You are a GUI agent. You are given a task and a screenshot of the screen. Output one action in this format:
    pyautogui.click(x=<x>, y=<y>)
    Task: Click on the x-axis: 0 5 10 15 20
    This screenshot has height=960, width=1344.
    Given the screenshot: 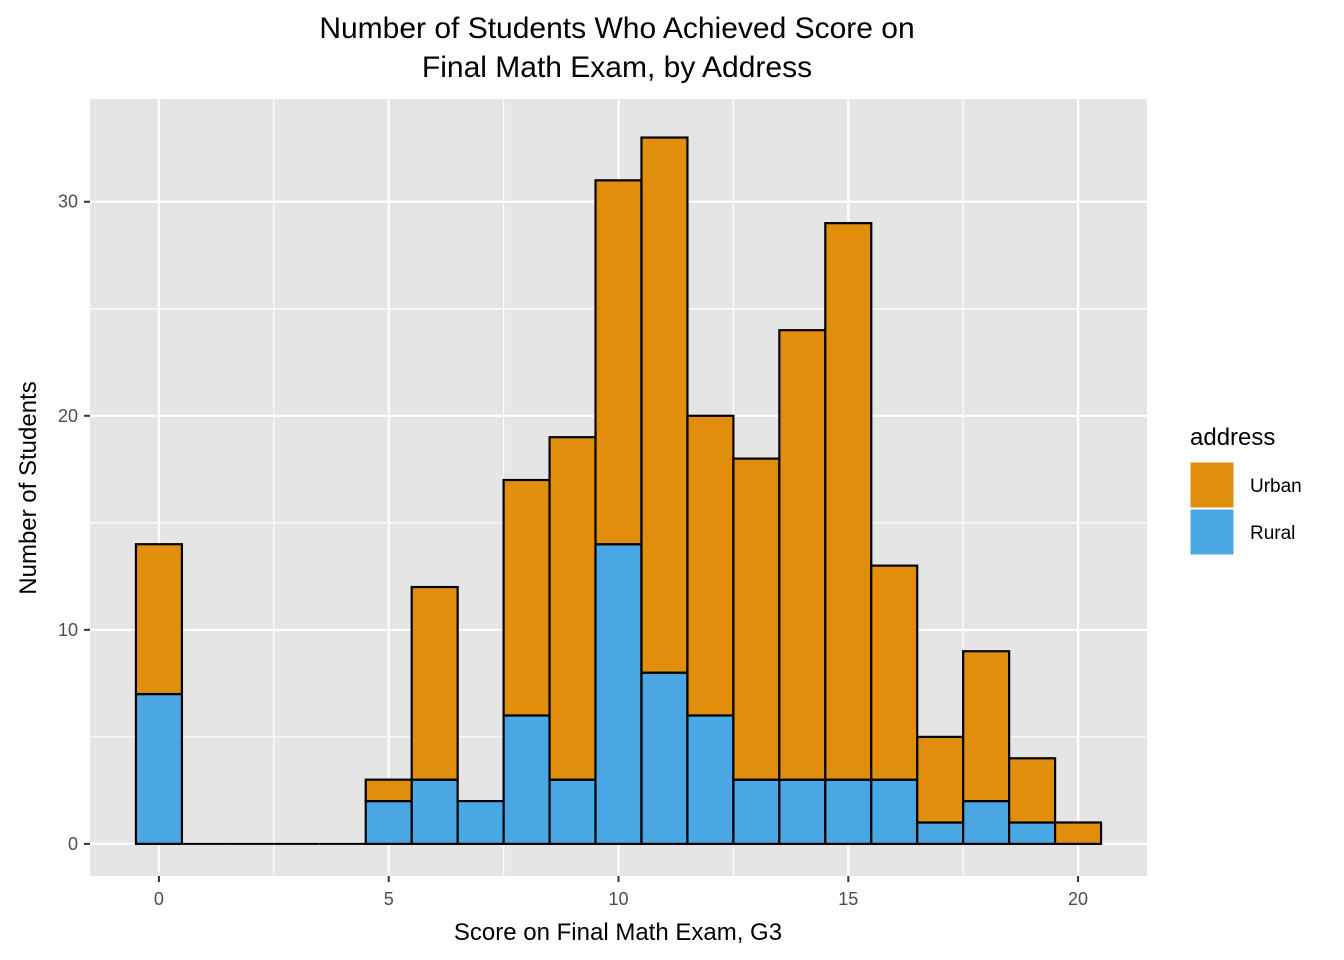 What is the action you would take?
    pyautogui.click(x=621, y=892)
    